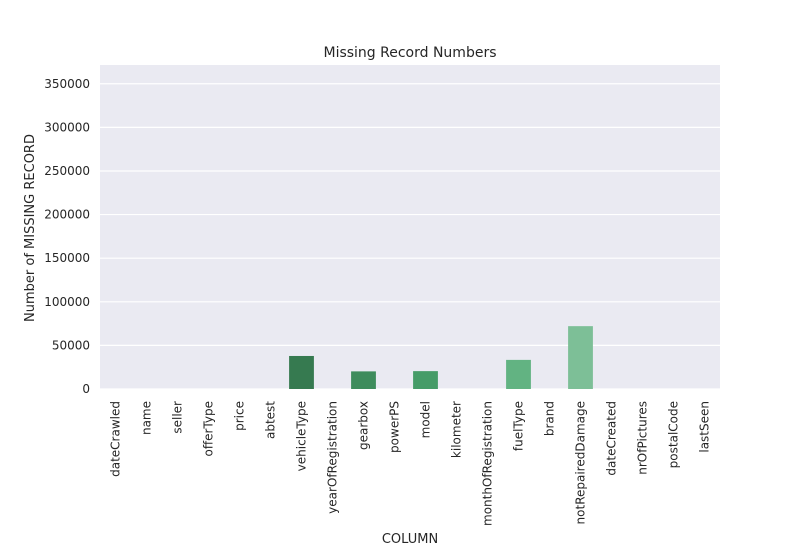 The width and height of the screenshot is (800, 546). What do you see at coordinates (333, 457) in the screenshot?
I see `x-tick-label: yearOfRegistration` at bounding box center [333, 457].